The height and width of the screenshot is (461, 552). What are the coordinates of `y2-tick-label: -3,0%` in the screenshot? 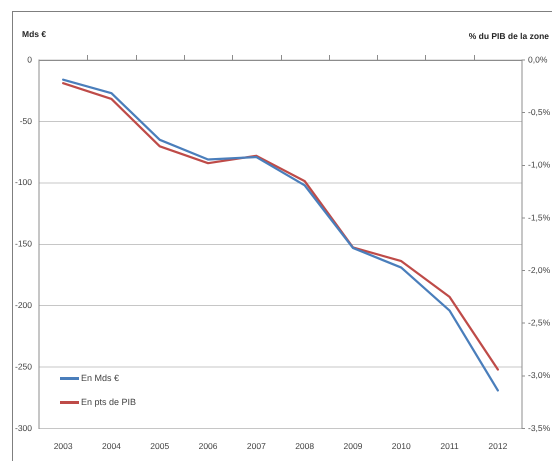 It's located at (539, 375).